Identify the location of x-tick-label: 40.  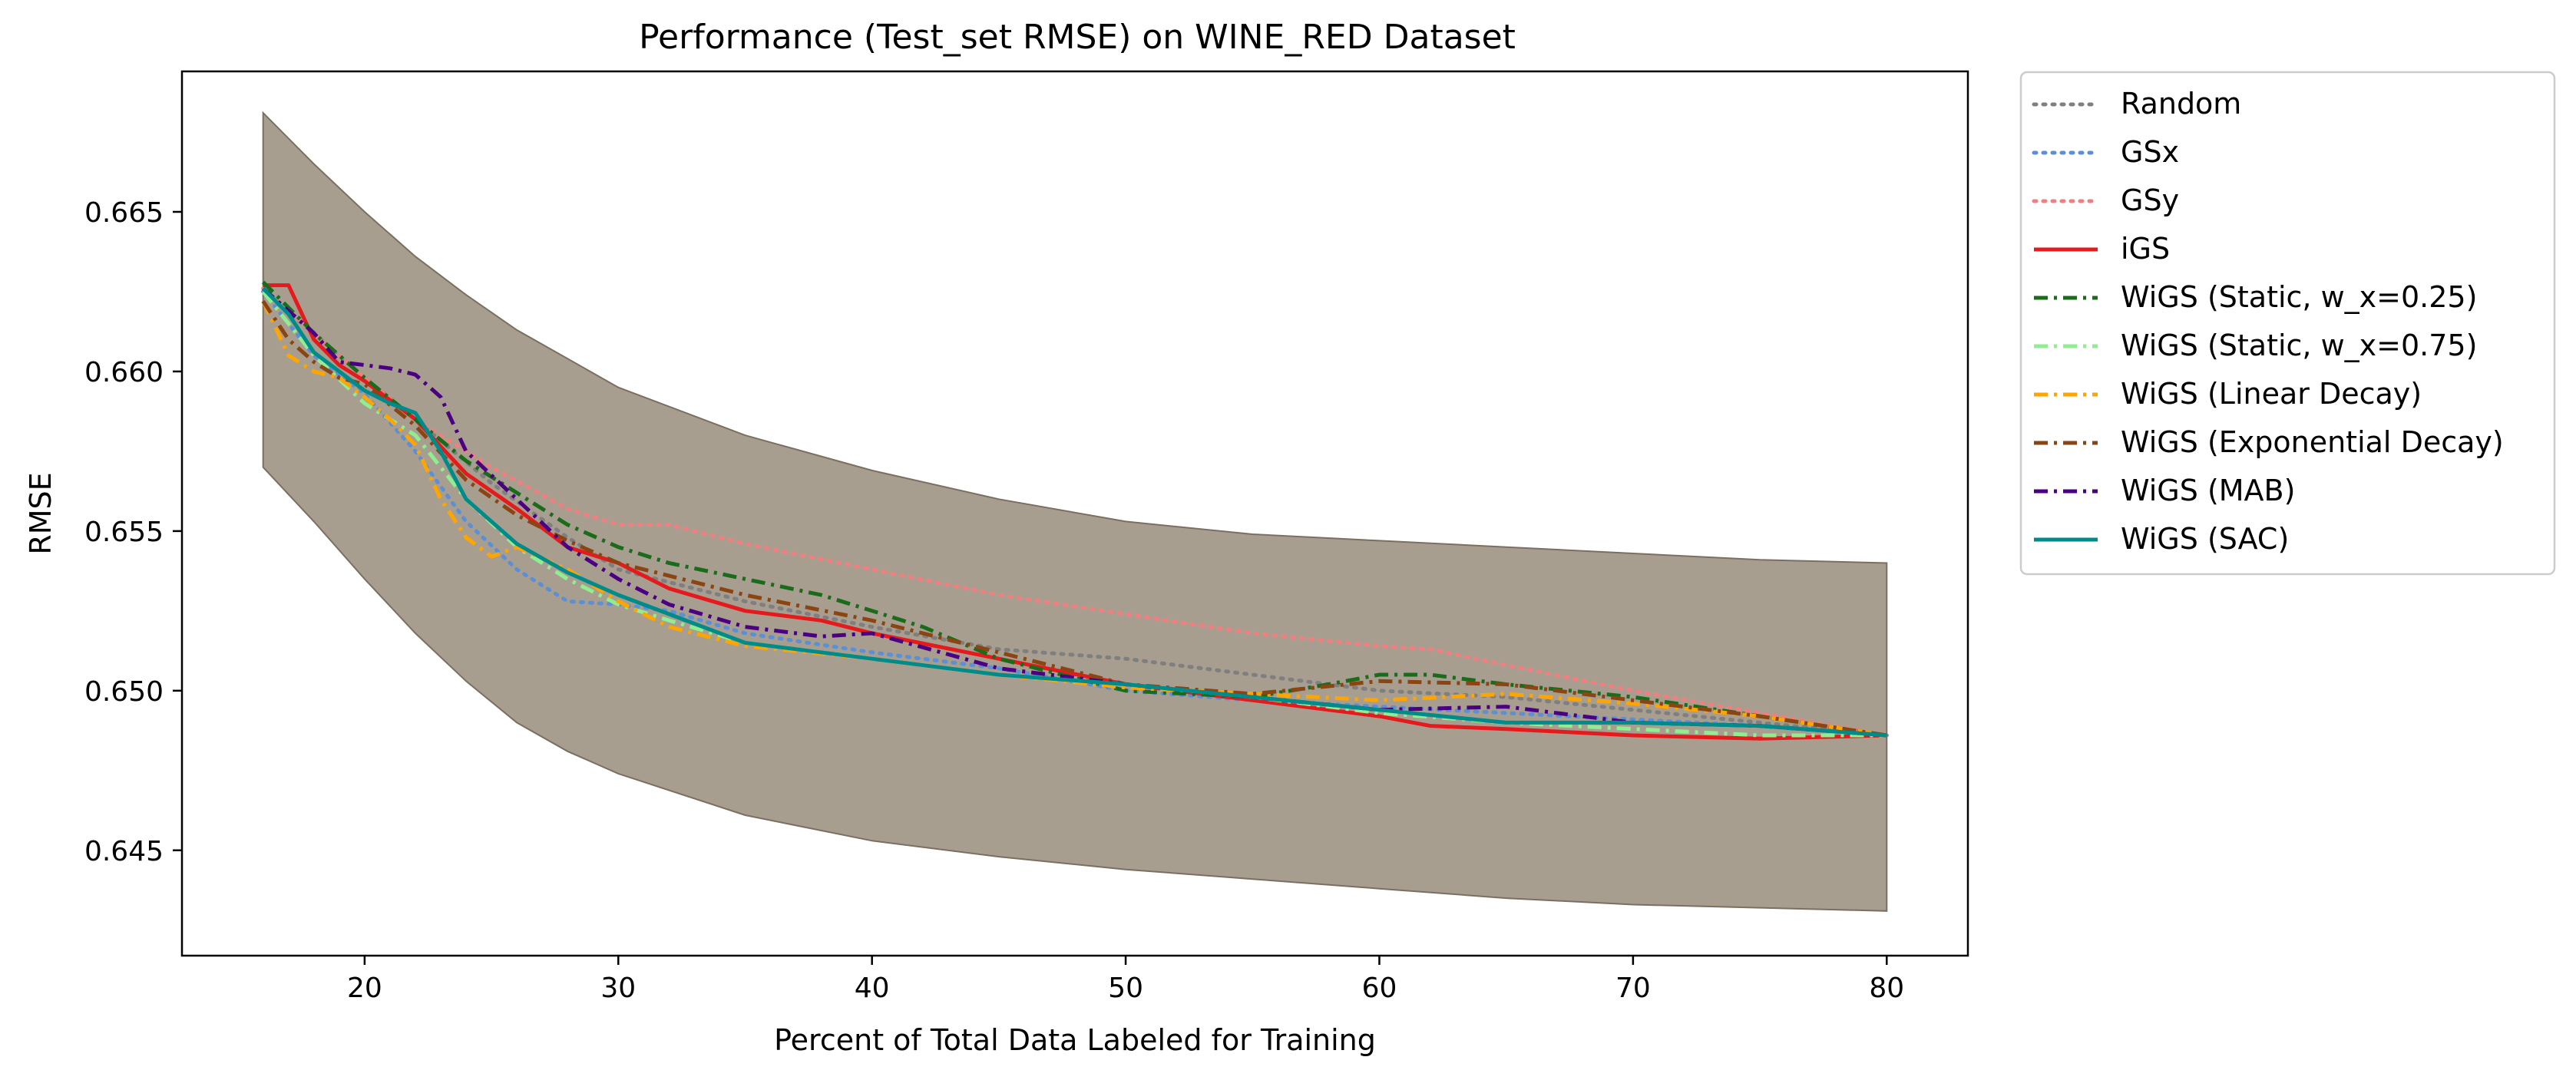
(872, 988).